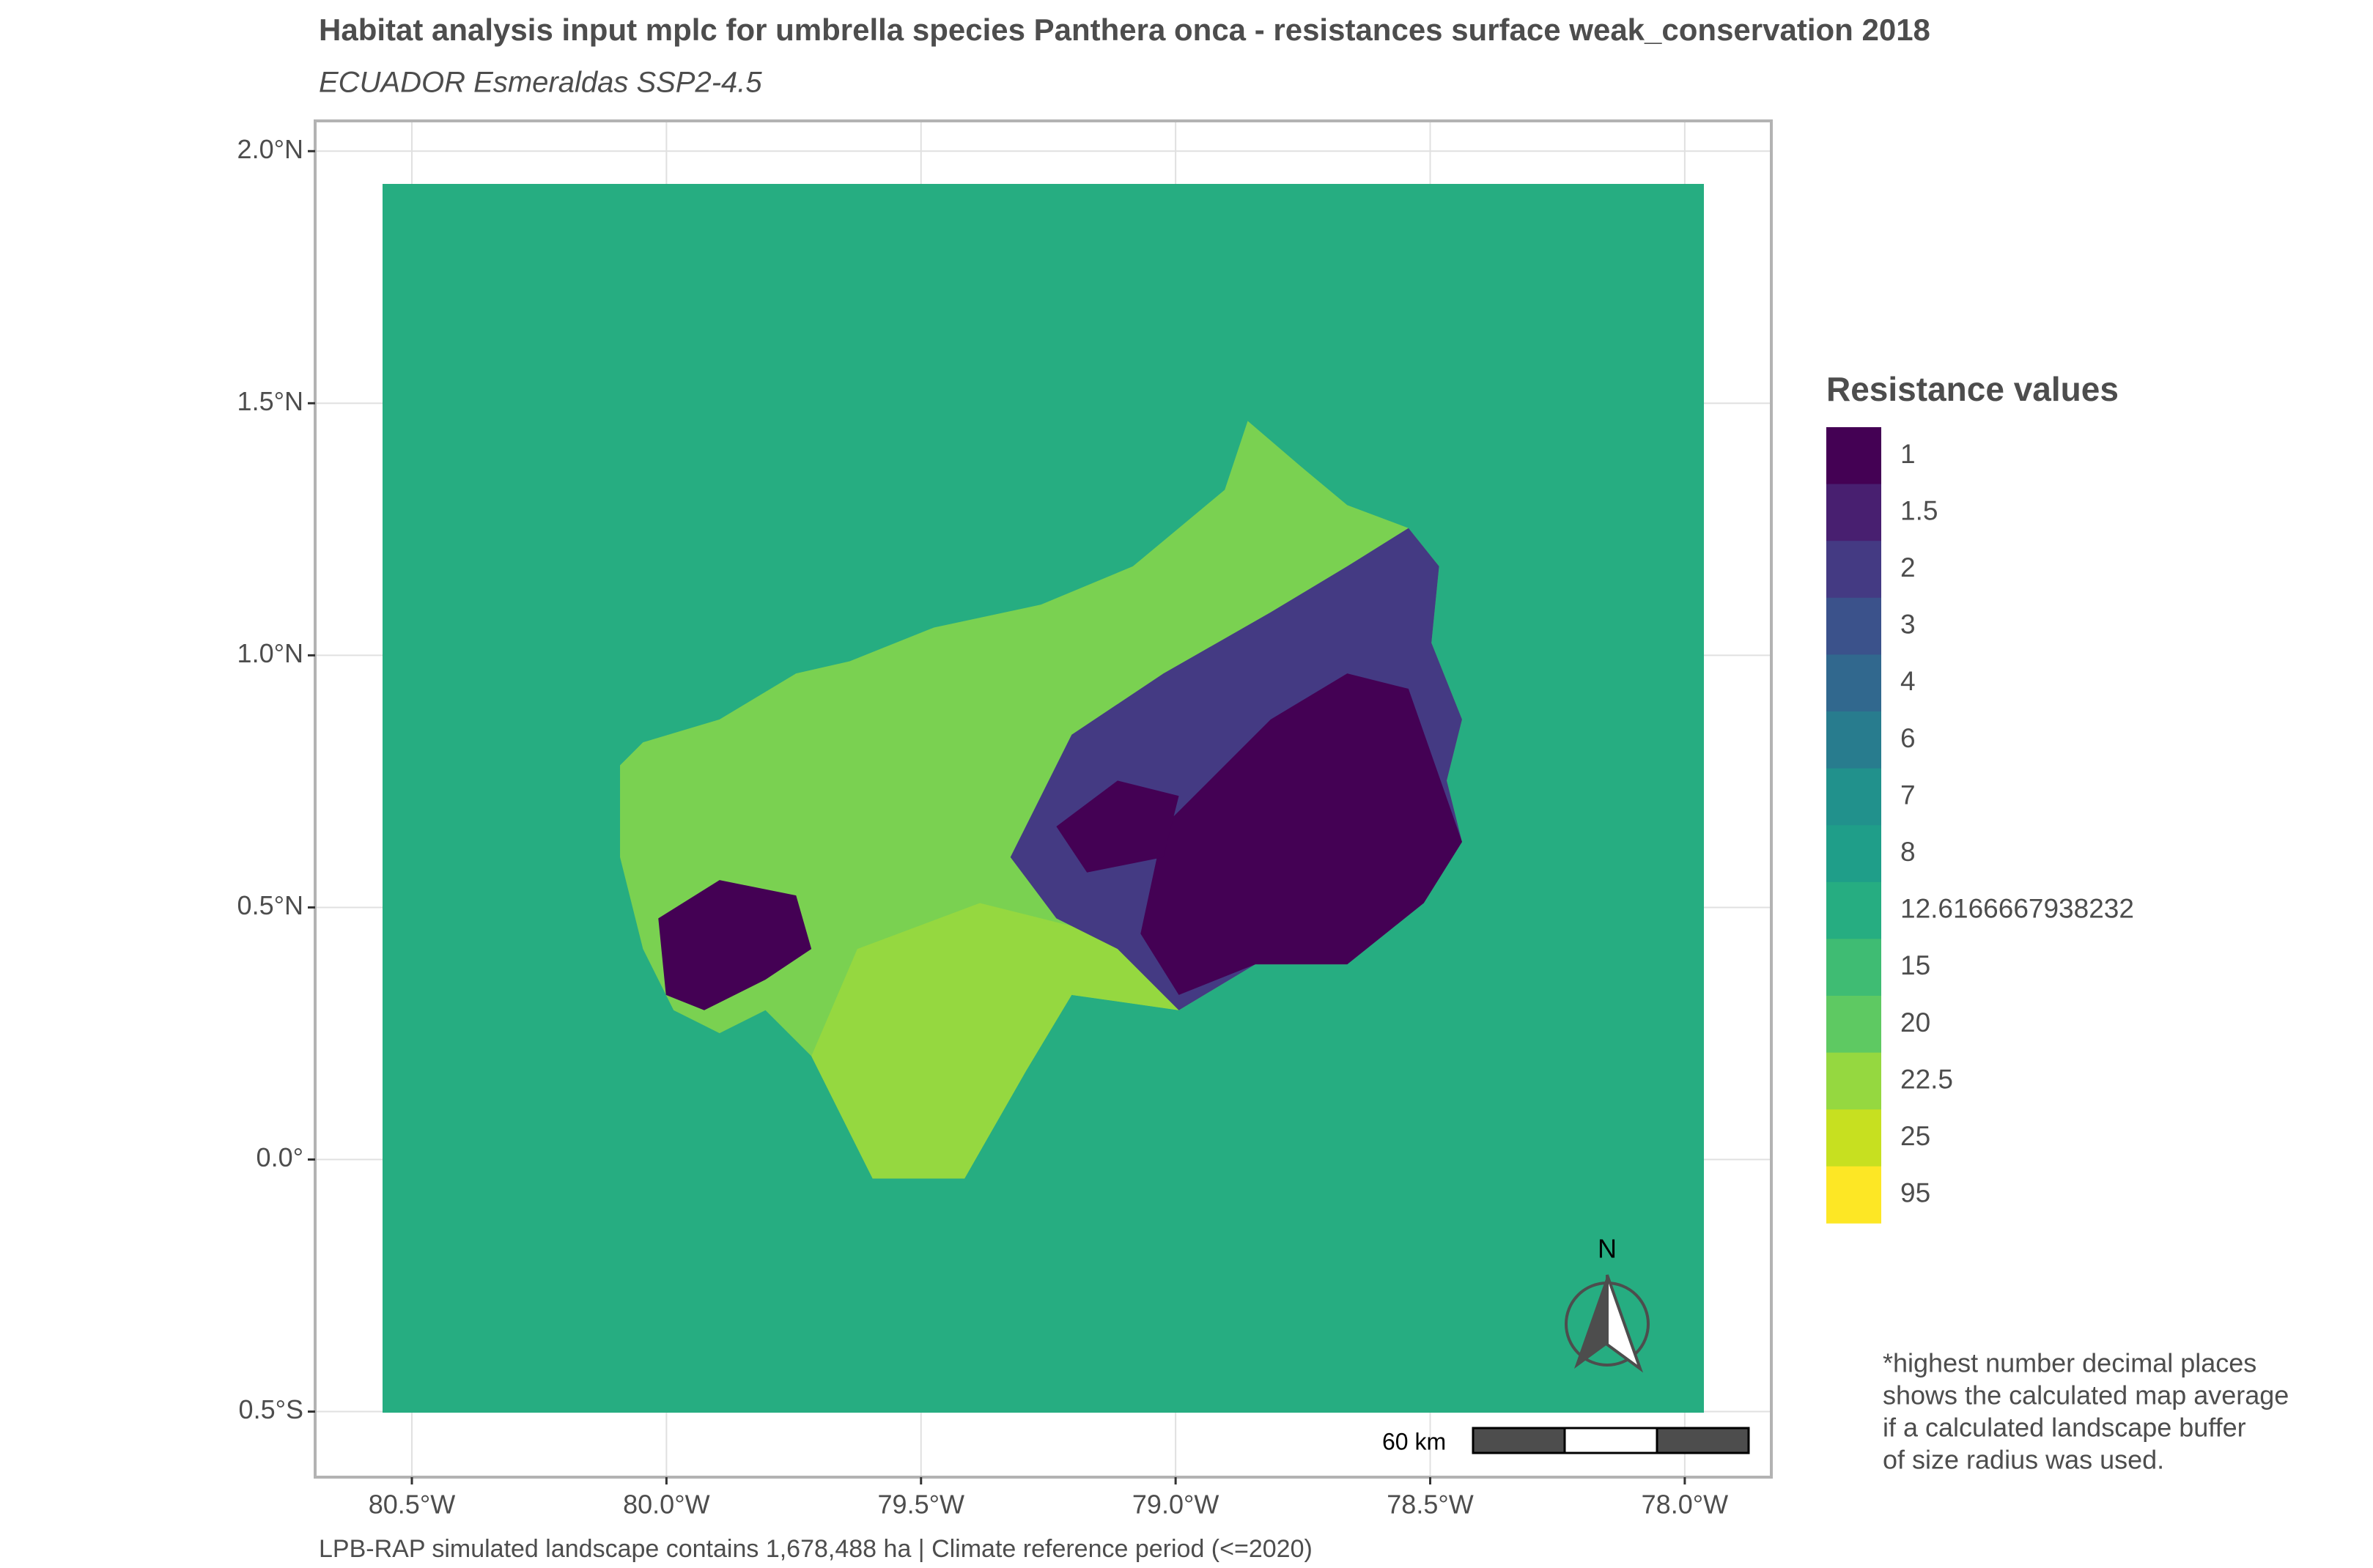 This screenshot has width=2373, height=1568. What do you see at coordinates (1926, 1079) in the screenshot?
I see `legend-label: 22.5` at bounding box center [1926, 1079].